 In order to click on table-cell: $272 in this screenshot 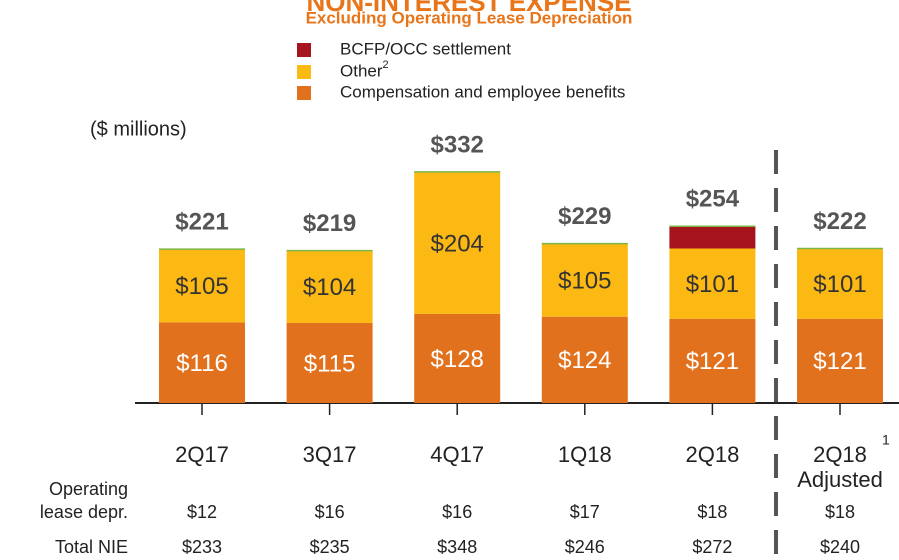, I will do `click(712, 547)`.